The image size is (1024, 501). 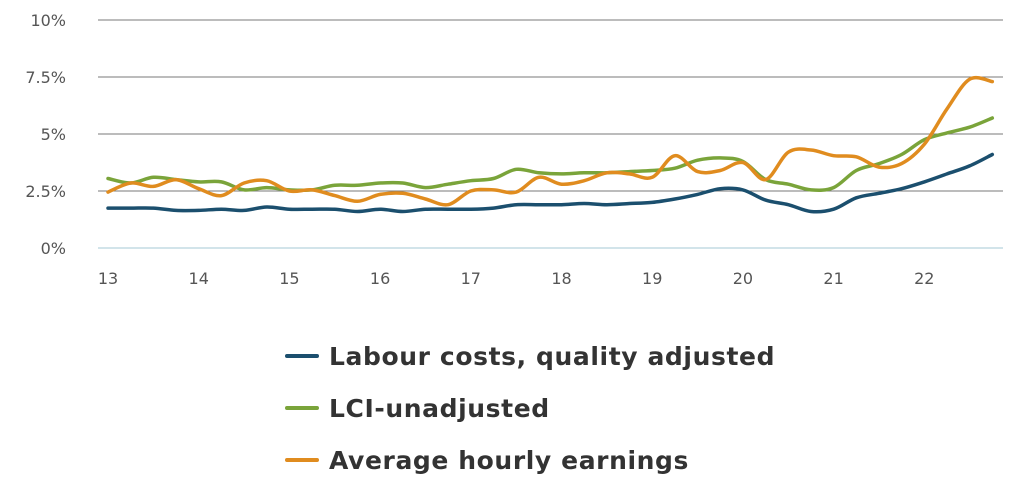 What do you see at coordinates (53, 134) in the screenshot?
I see `y-tick-label: 5%` at bounding box center [53, 134].